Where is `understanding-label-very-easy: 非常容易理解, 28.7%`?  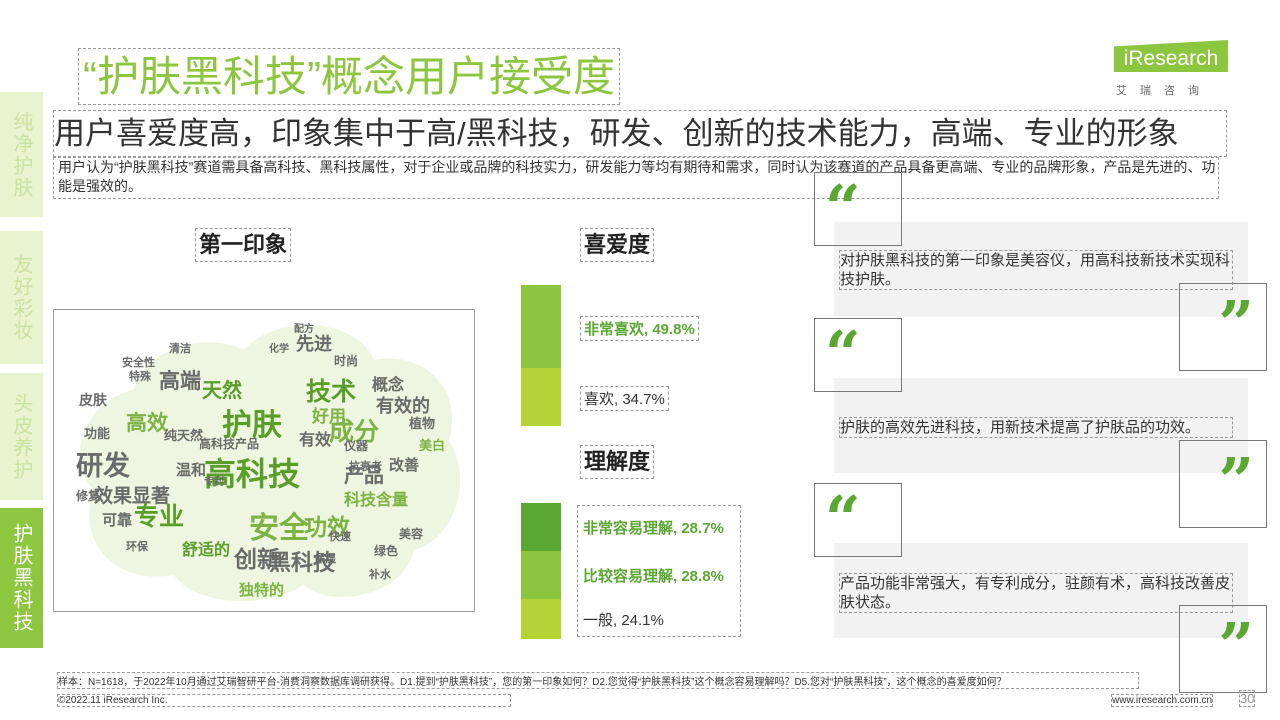
understanding-label-very-easy: 非常容易理解, 28.7% is located at coordinates (653, 528).